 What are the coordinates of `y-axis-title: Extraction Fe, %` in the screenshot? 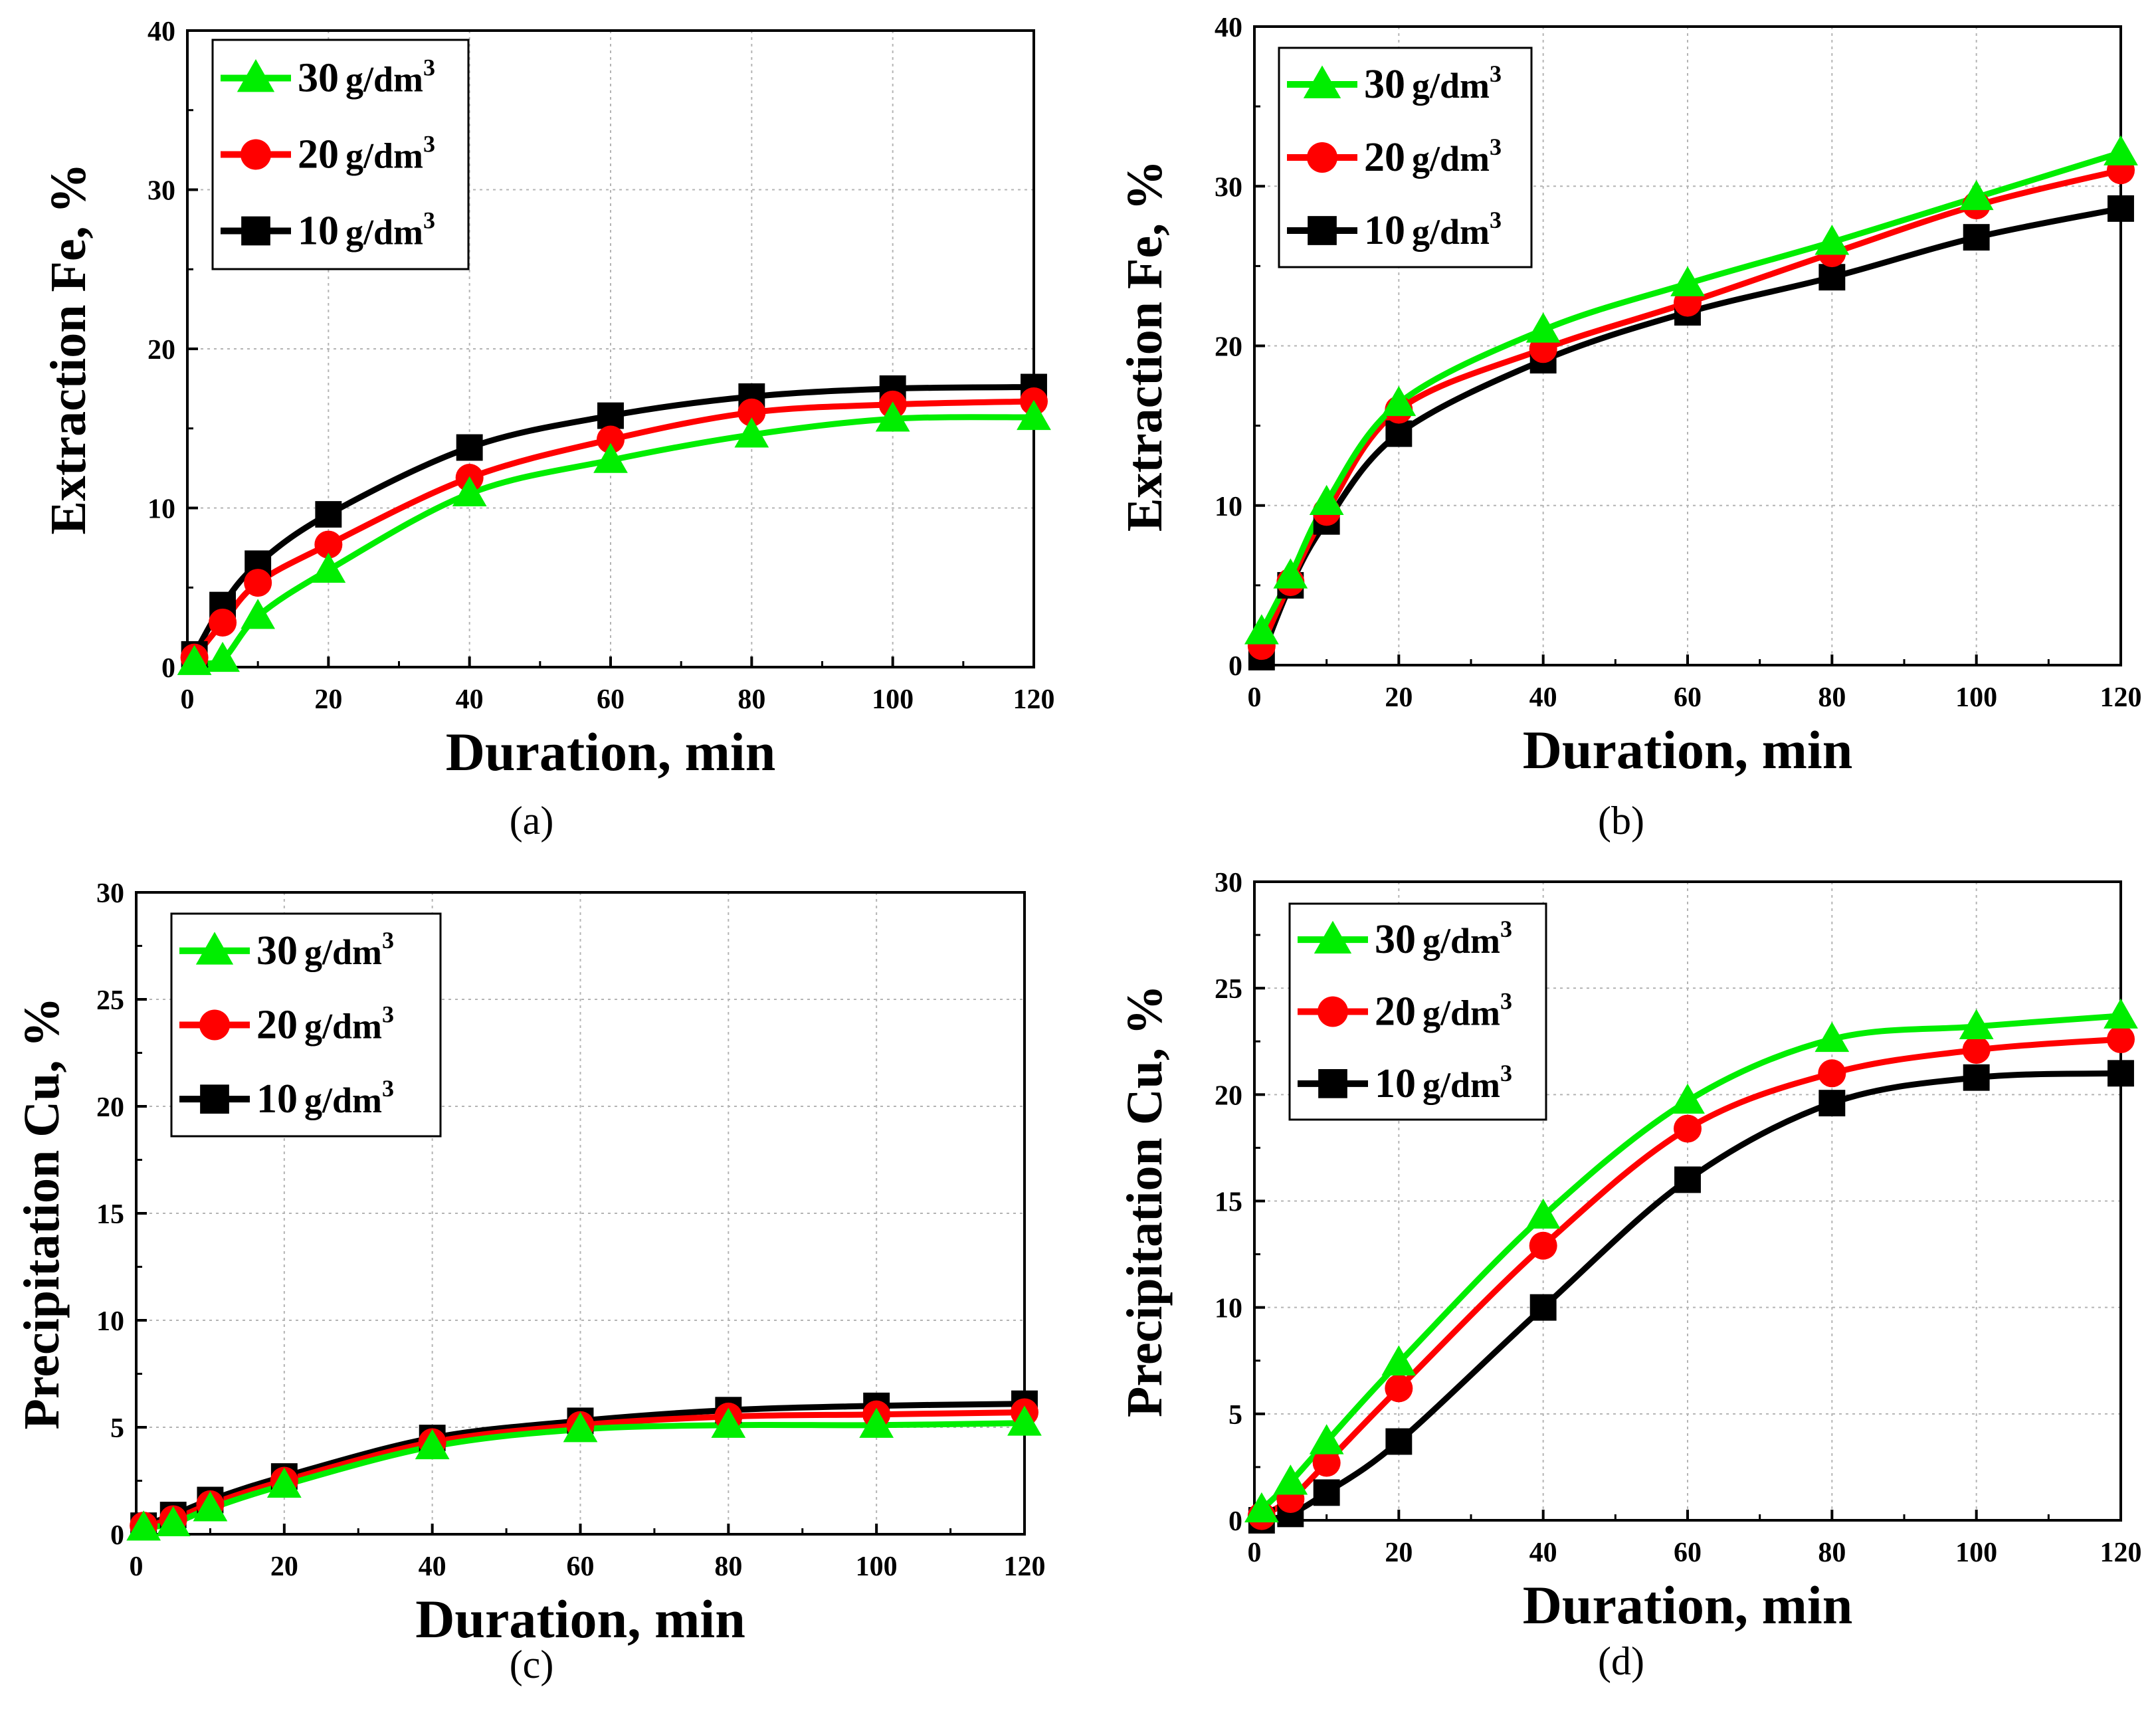 It's located at (68, 348).